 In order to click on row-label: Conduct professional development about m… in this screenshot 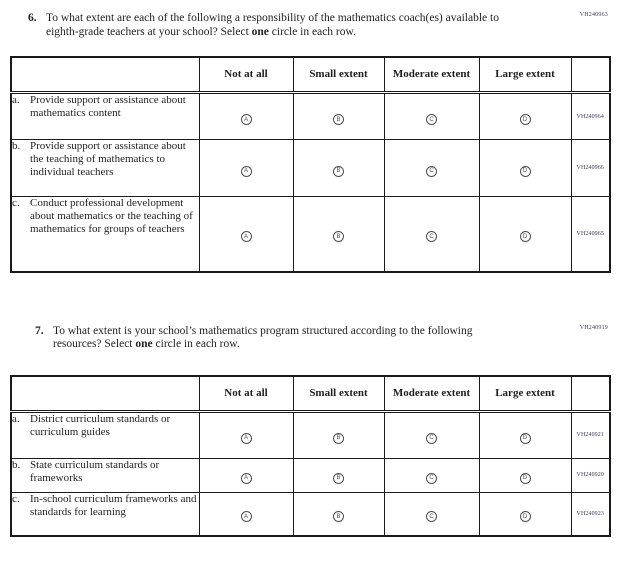, I will do `click(111, 216)`.